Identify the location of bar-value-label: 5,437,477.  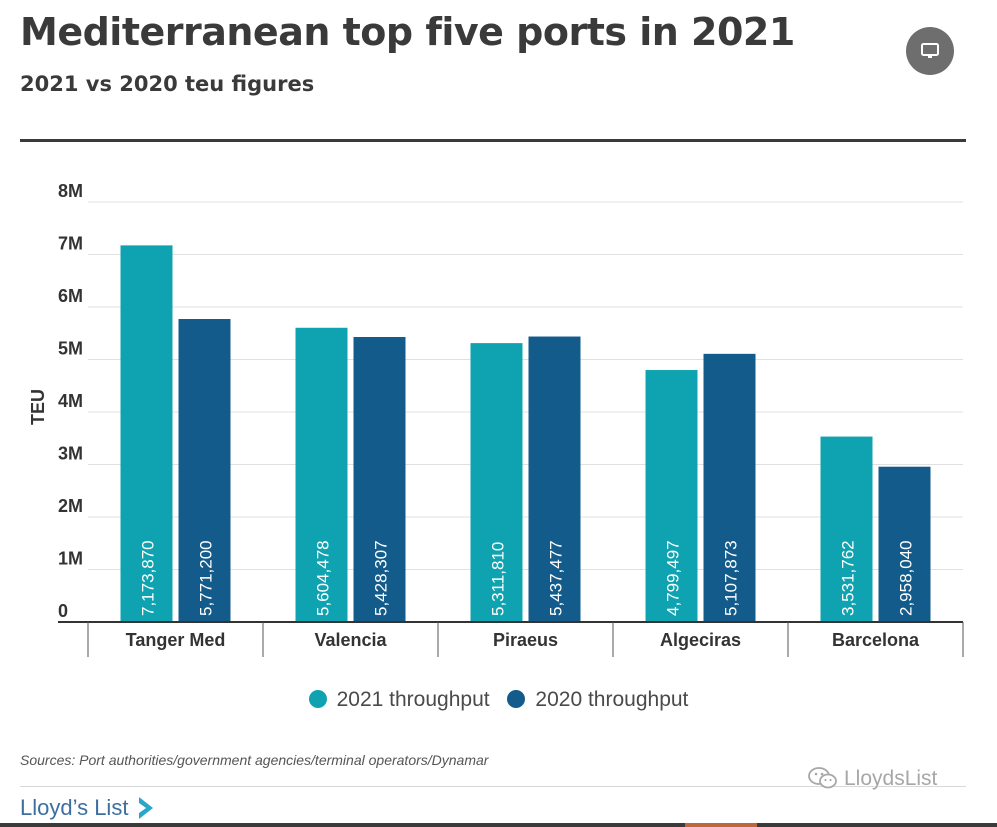
(556, 578).